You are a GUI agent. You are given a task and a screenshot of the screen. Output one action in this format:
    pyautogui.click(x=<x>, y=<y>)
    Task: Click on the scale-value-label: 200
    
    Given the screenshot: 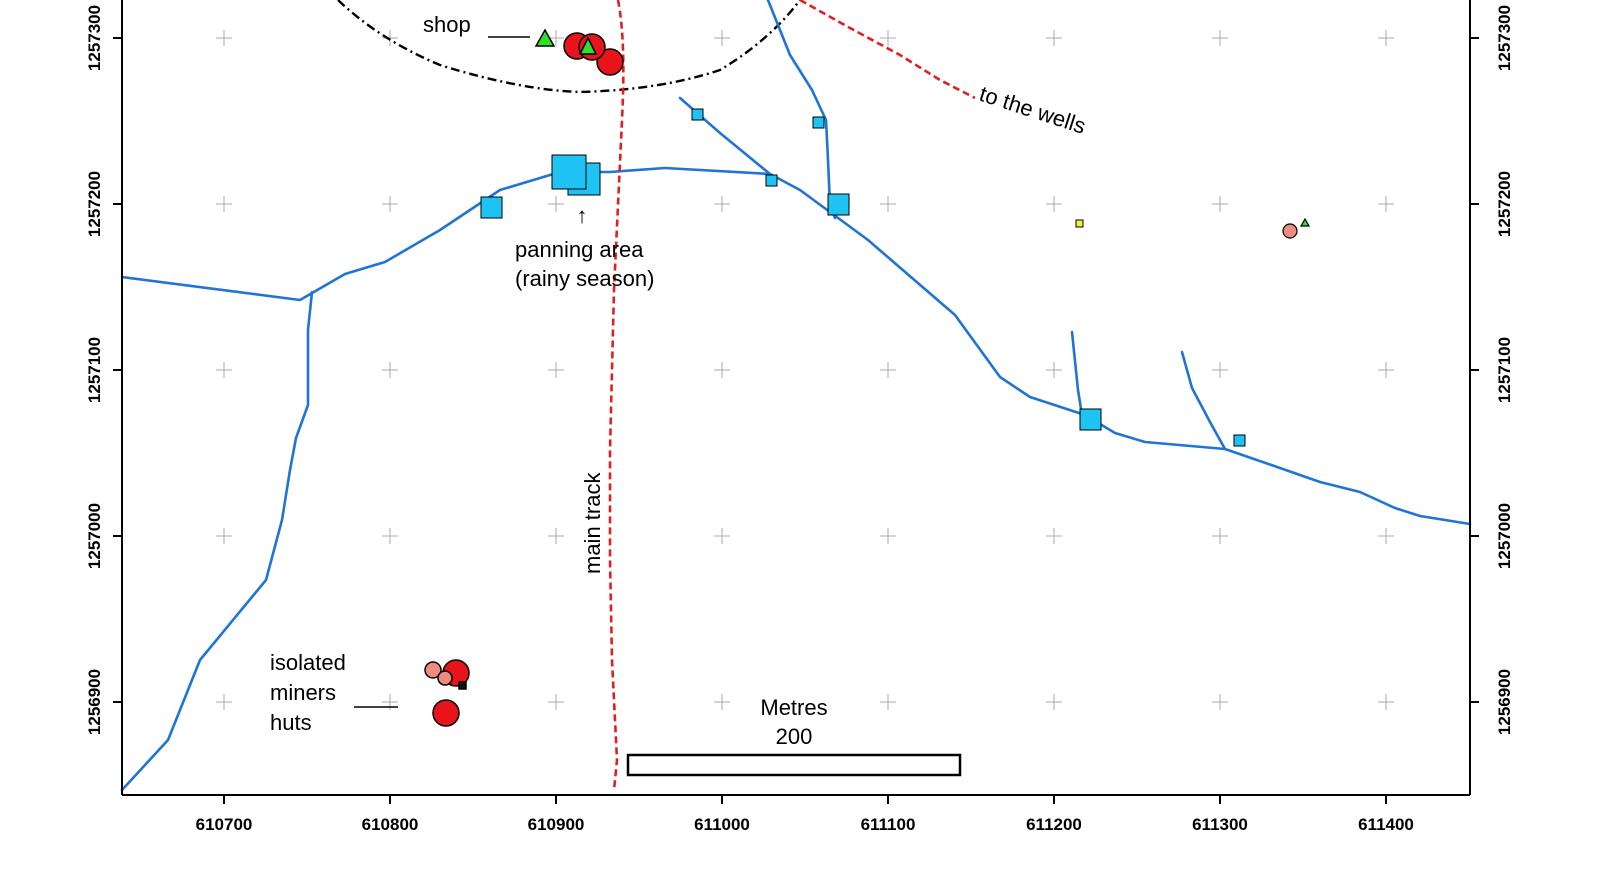 What is the action you would take?
    pyautogui.click(x=794, y=736)
    